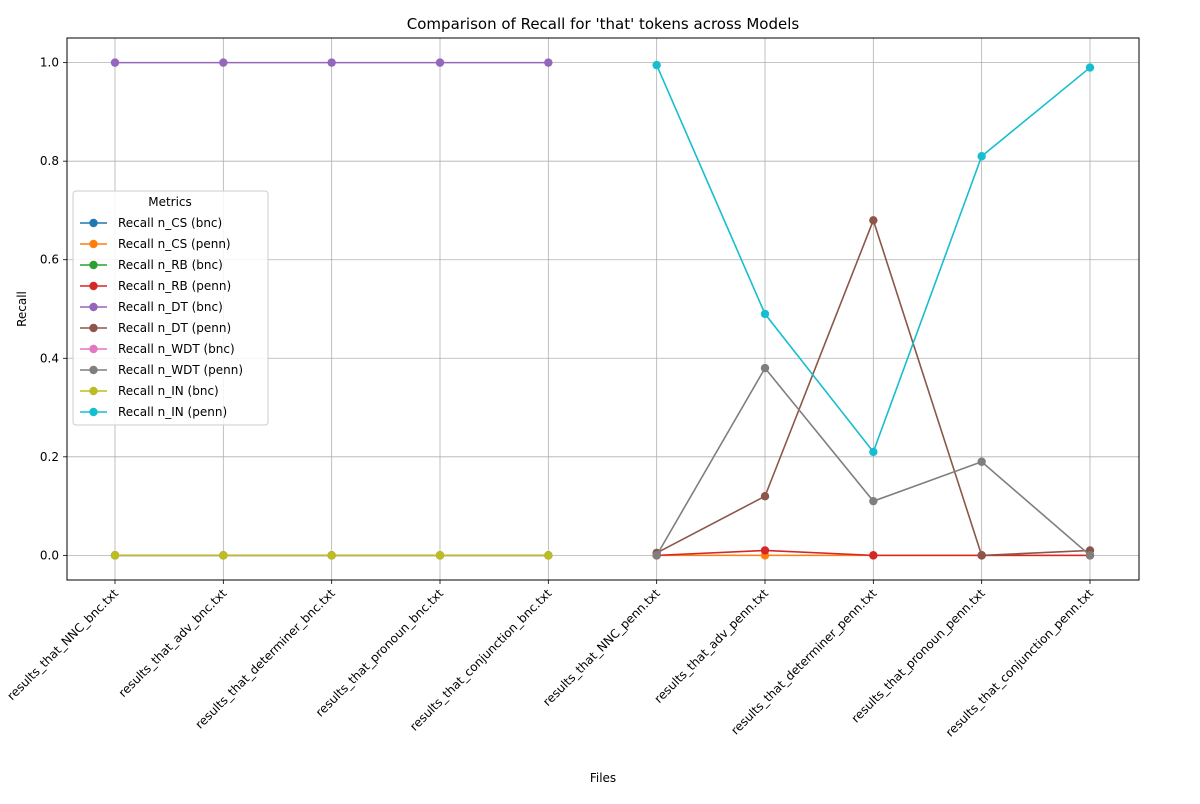 The image size is (1200, 804). What do you see at coordinates (49, 63) in the screenshot?
I see `y-tick-label: 1.0` at bounding box center [49, 63].